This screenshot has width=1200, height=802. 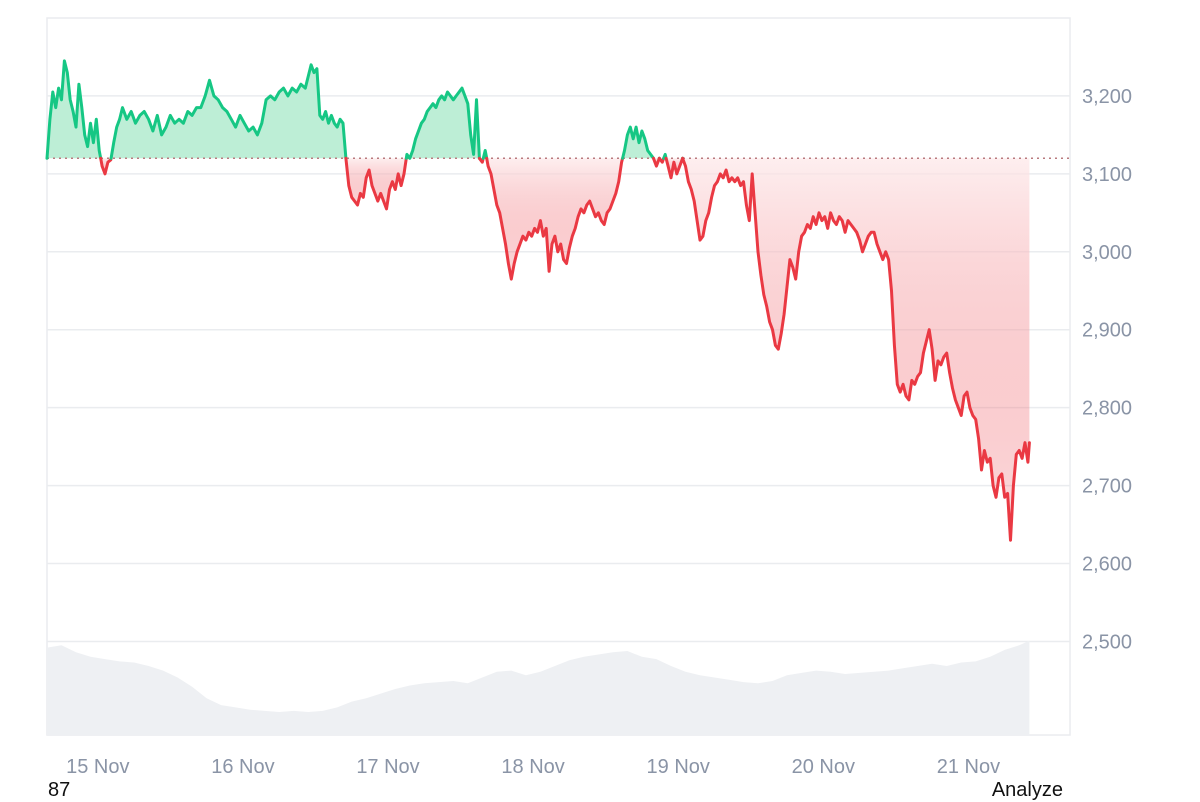 I want to click on volume-area, so click(x=538, y=687).